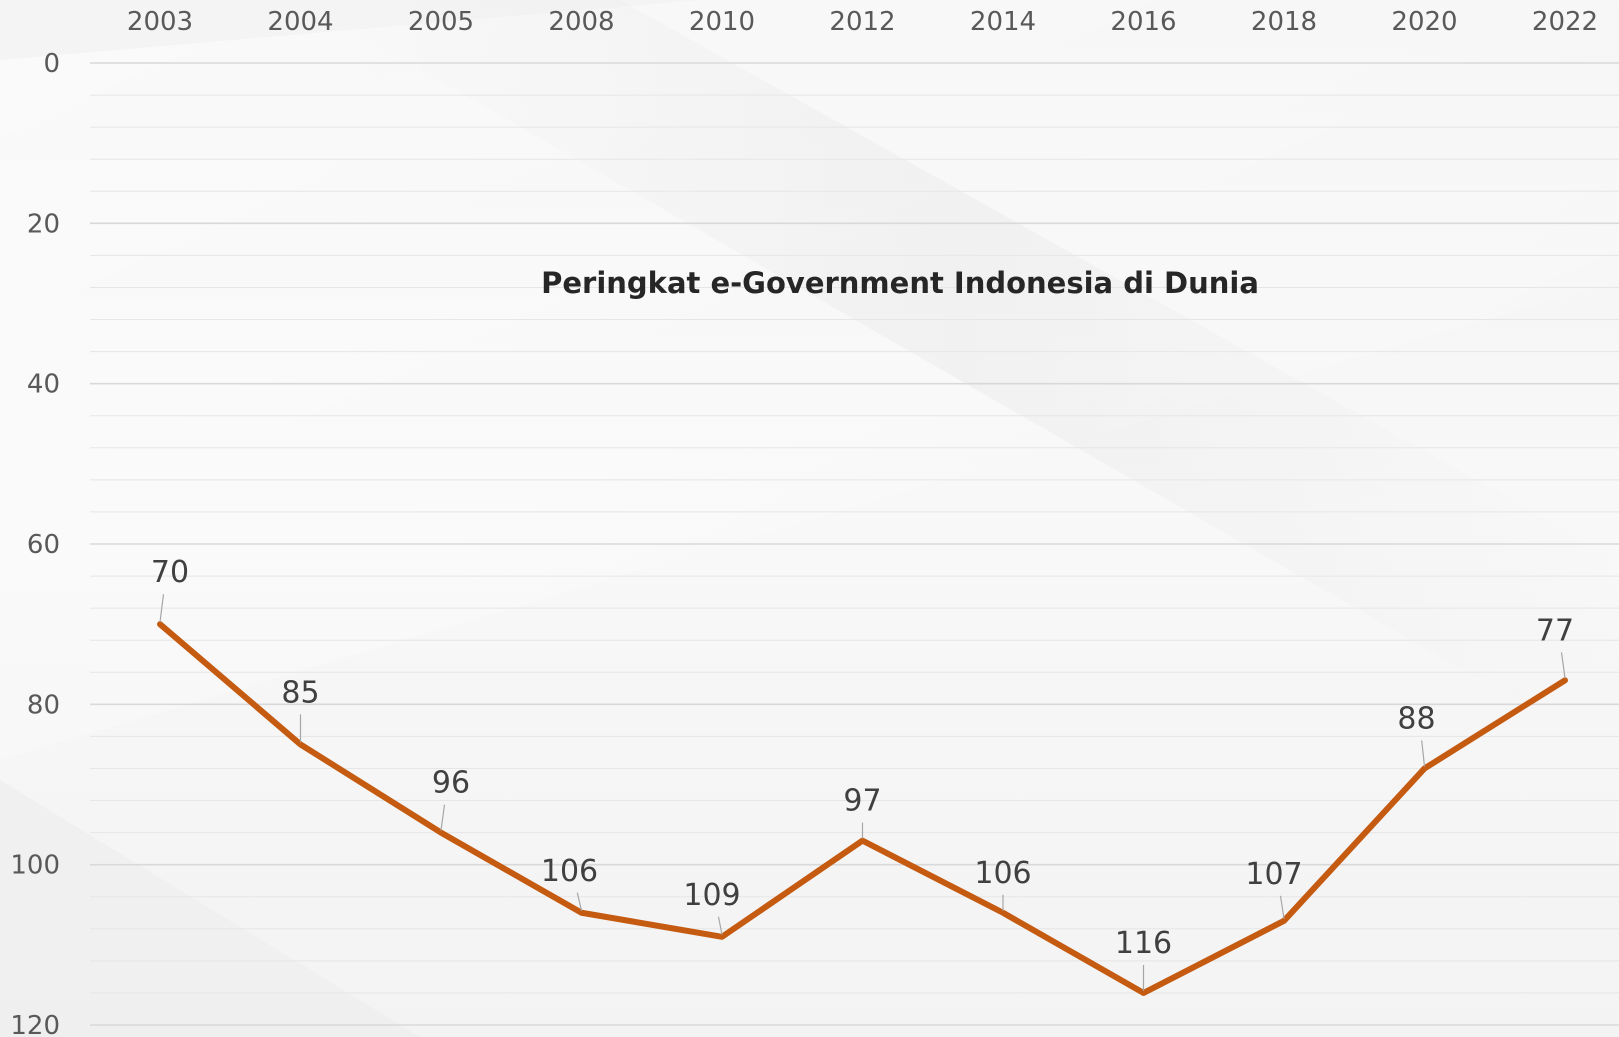 The width and height of the screenshot is (1619, 1037). I want to click on y-tick-label: 60, so click(43, 545).